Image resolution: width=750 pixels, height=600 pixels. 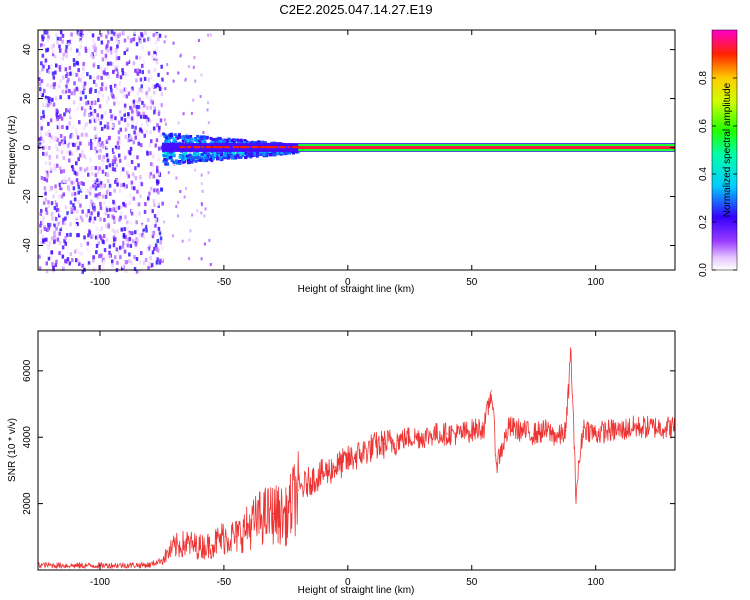 I want to click on colorbar-tick-label: 0.4, so click(x=703, y=174).